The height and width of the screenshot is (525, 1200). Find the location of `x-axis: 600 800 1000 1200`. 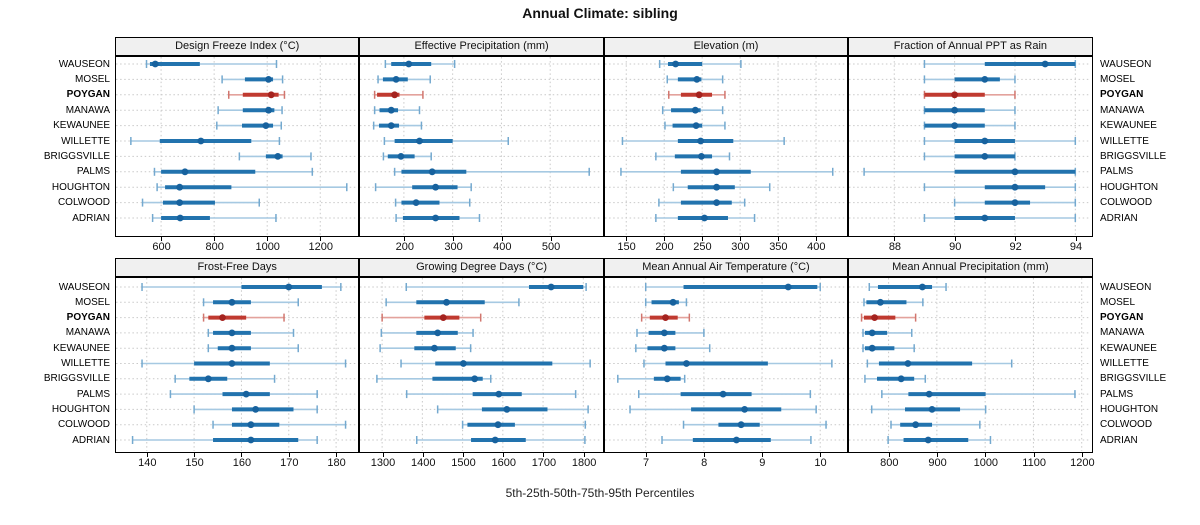

x-axis: 600 800 1000 1200 is located at coordinates (239, 246).